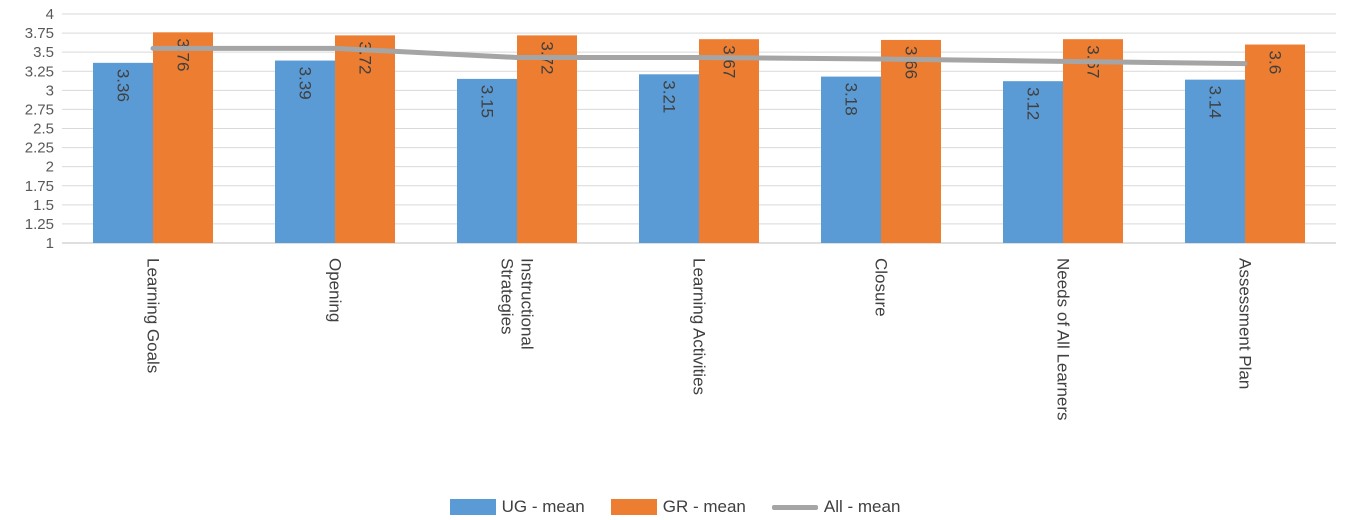 The width and height of the screenshot is (1350, 520). Describe the element at coordinates (50, 243) in the screenshot. I see `y-tick-label: 1` at that location.